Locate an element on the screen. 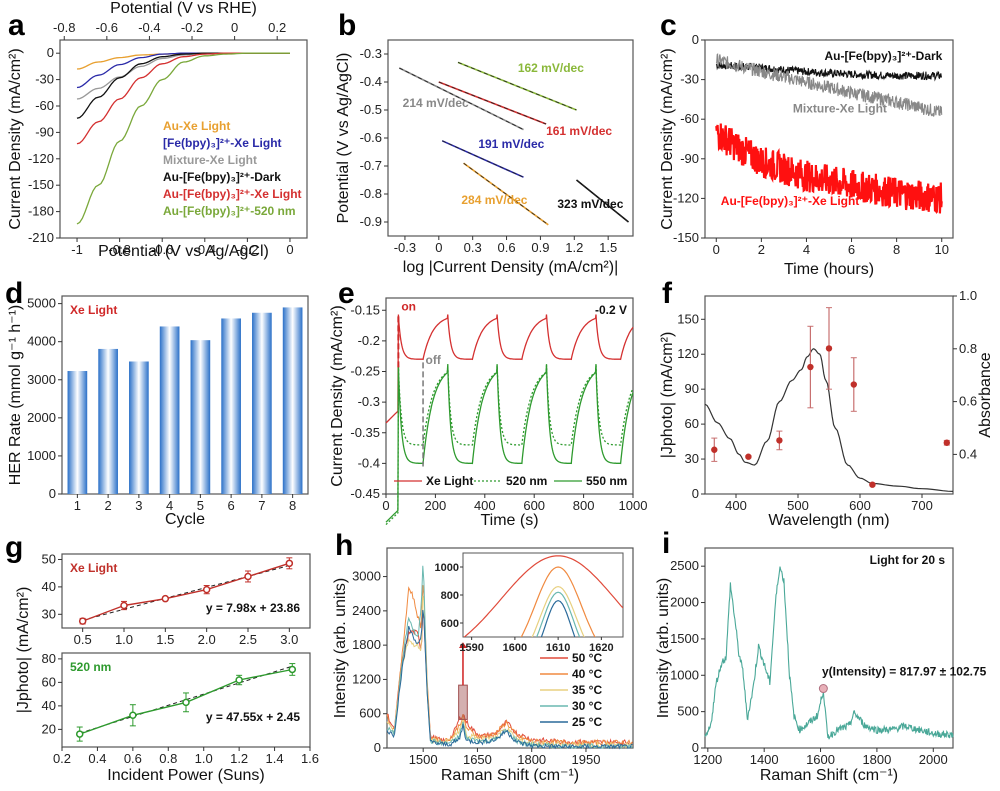 The height and width of the screenshot is (791, 1000). y-tick-label: -180 is located at coordinates (41, 211).